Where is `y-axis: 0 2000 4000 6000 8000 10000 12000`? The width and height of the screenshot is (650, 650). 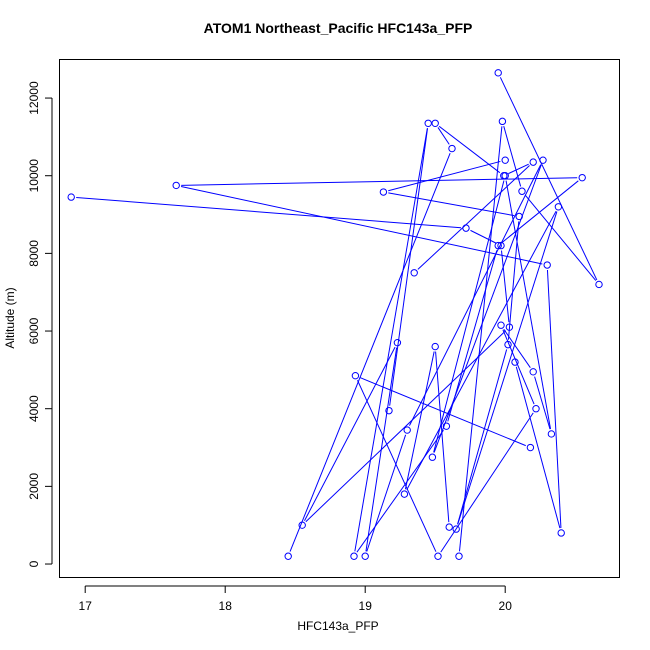 y-axis: 0 2000 4000 6000 8000 10000 12000 is located at coordinates (40, 324).